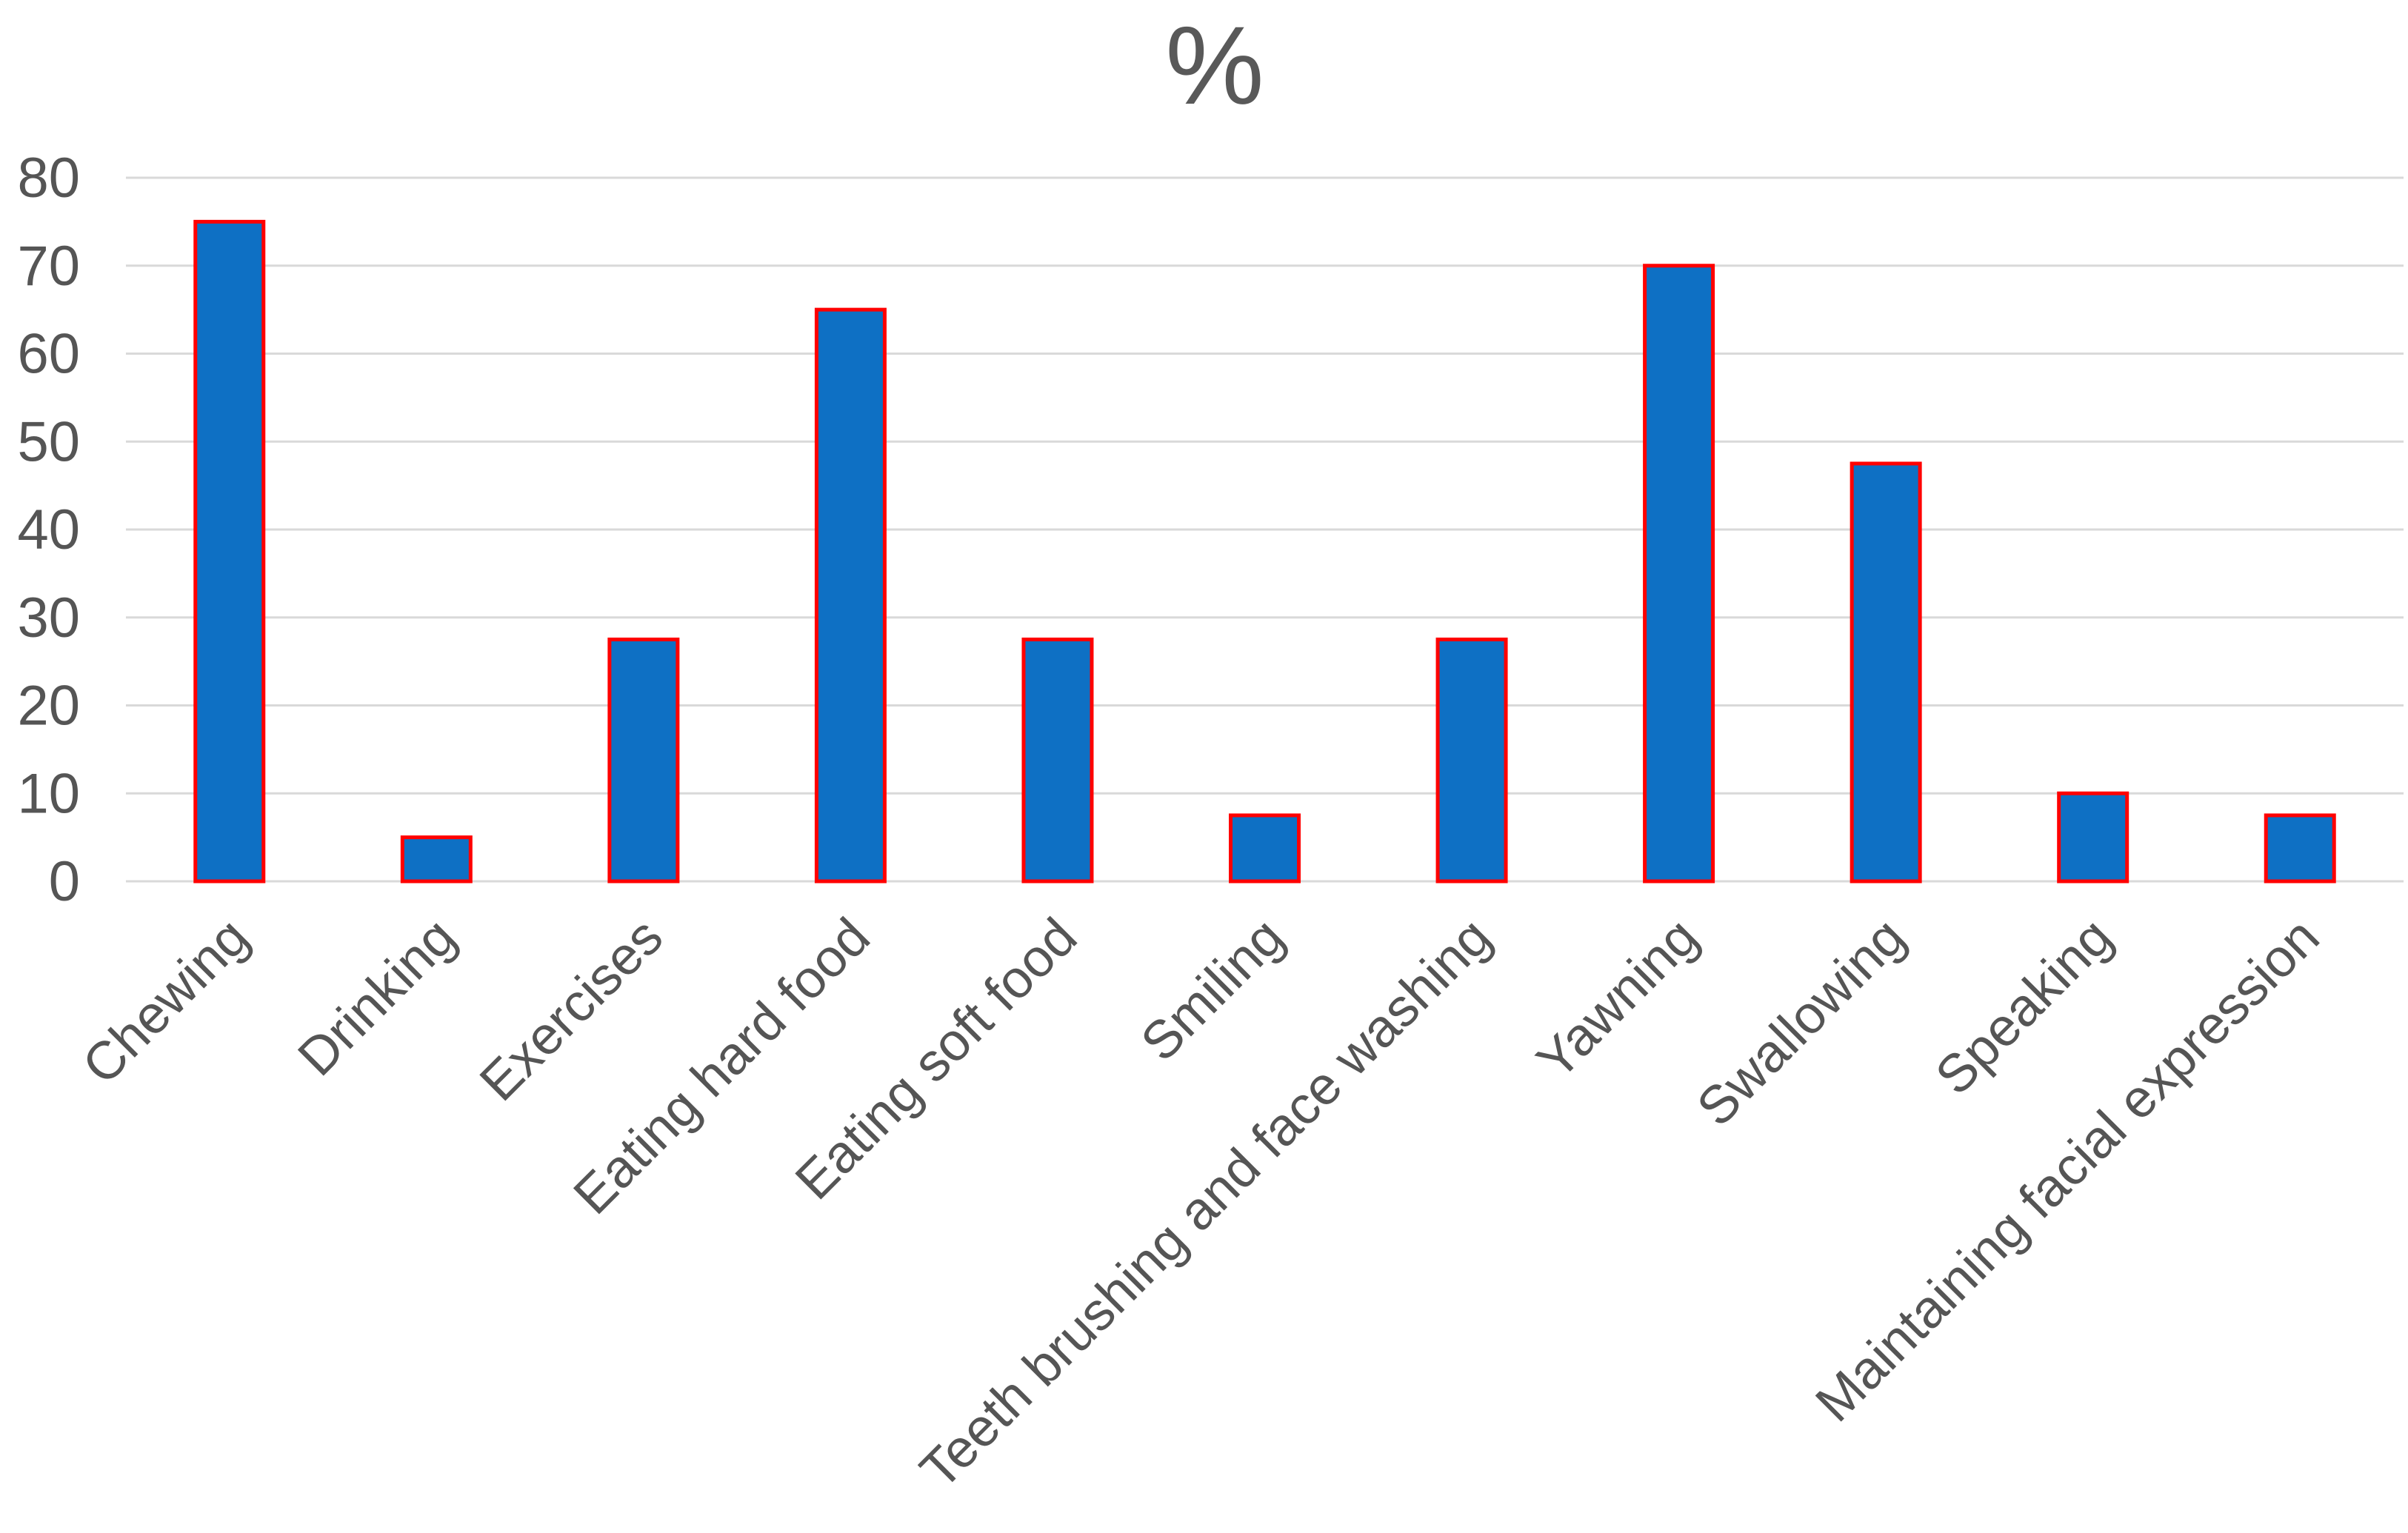 The width and height of the screenshot is (2408, 1533). What do you see at coordinates (377, 997) in the screenshot?
I see `x-label-drinking: Drinking` at bounding box center [377, 997].